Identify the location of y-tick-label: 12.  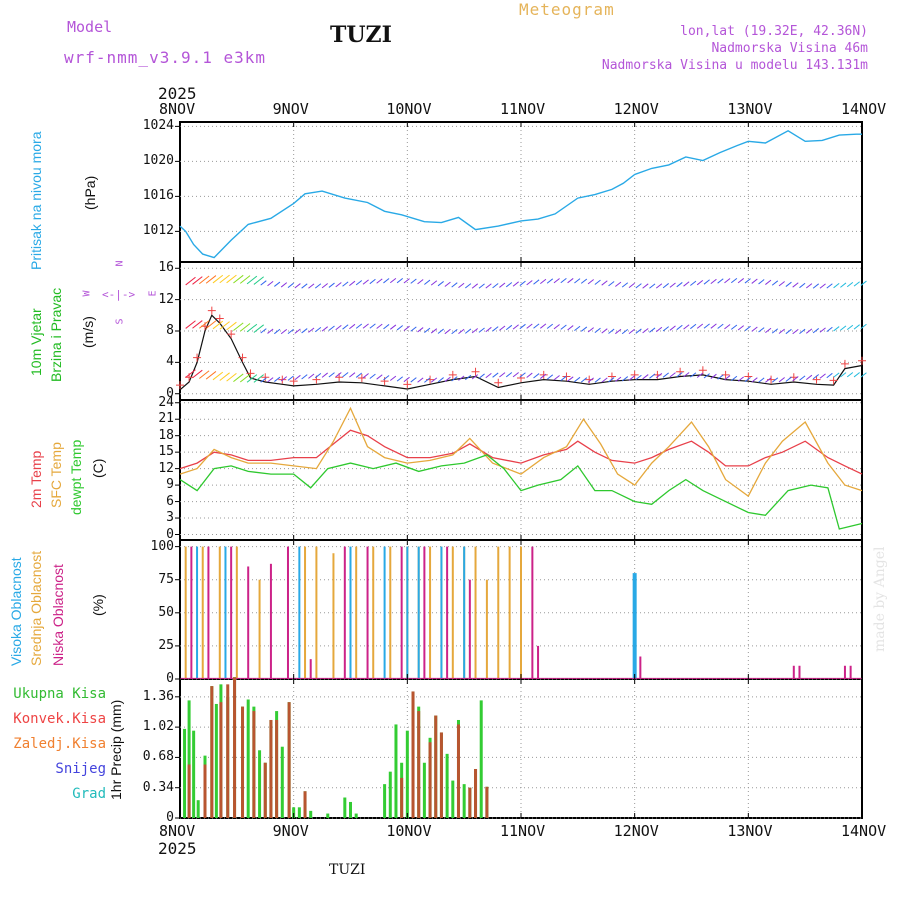
(166, 299).